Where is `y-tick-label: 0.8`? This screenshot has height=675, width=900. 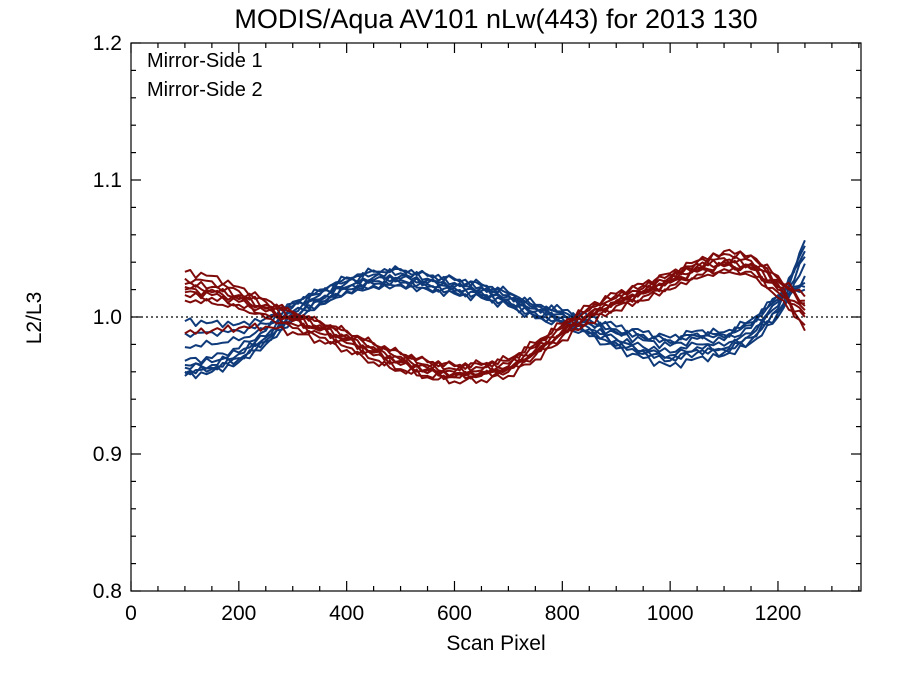 y-tick-label: 0.8 is located at coordinates (107, 591).